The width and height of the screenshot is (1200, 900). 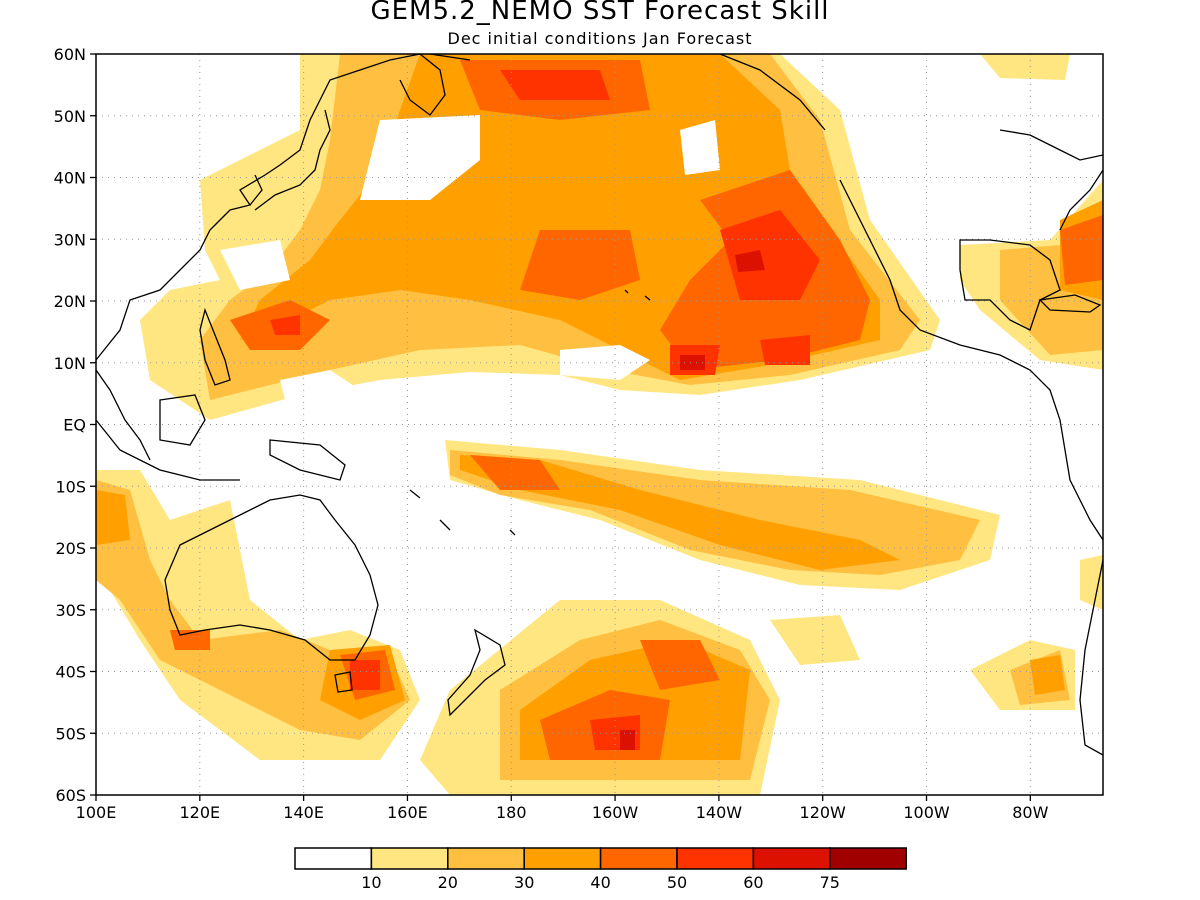 What do you see at coordinates (719, 812) in the screenshot?
I see `lon-label: 140W` at bounding box center [719, 812].